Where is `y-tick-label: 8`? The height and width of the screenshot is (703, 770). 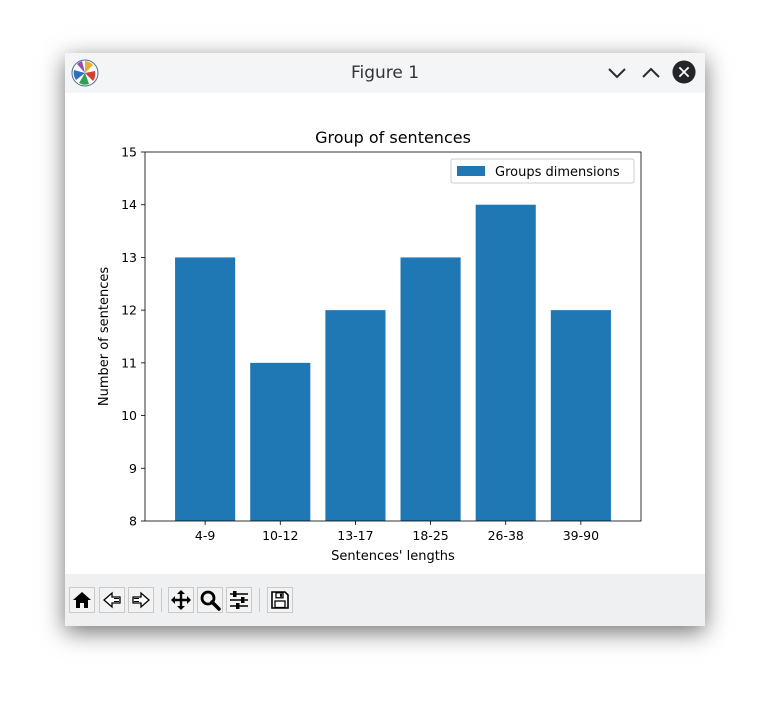 y-tick-label: 8 is located at coordinates (133, 521).